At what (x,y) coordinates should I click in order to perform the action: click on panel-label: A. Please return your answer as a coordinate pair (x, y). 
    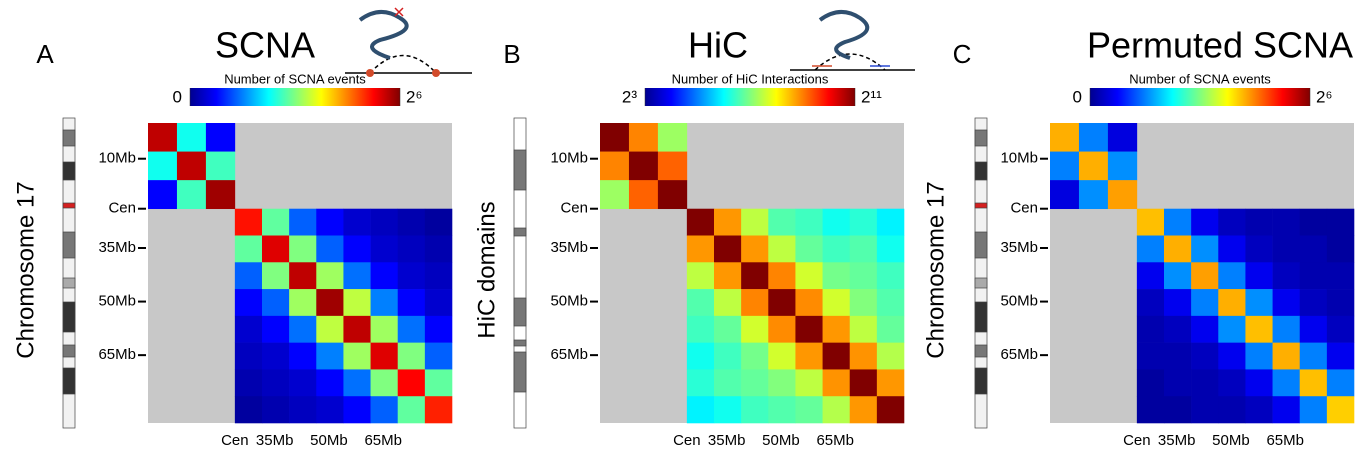
    Looking at the image, I should click on (45, 54).